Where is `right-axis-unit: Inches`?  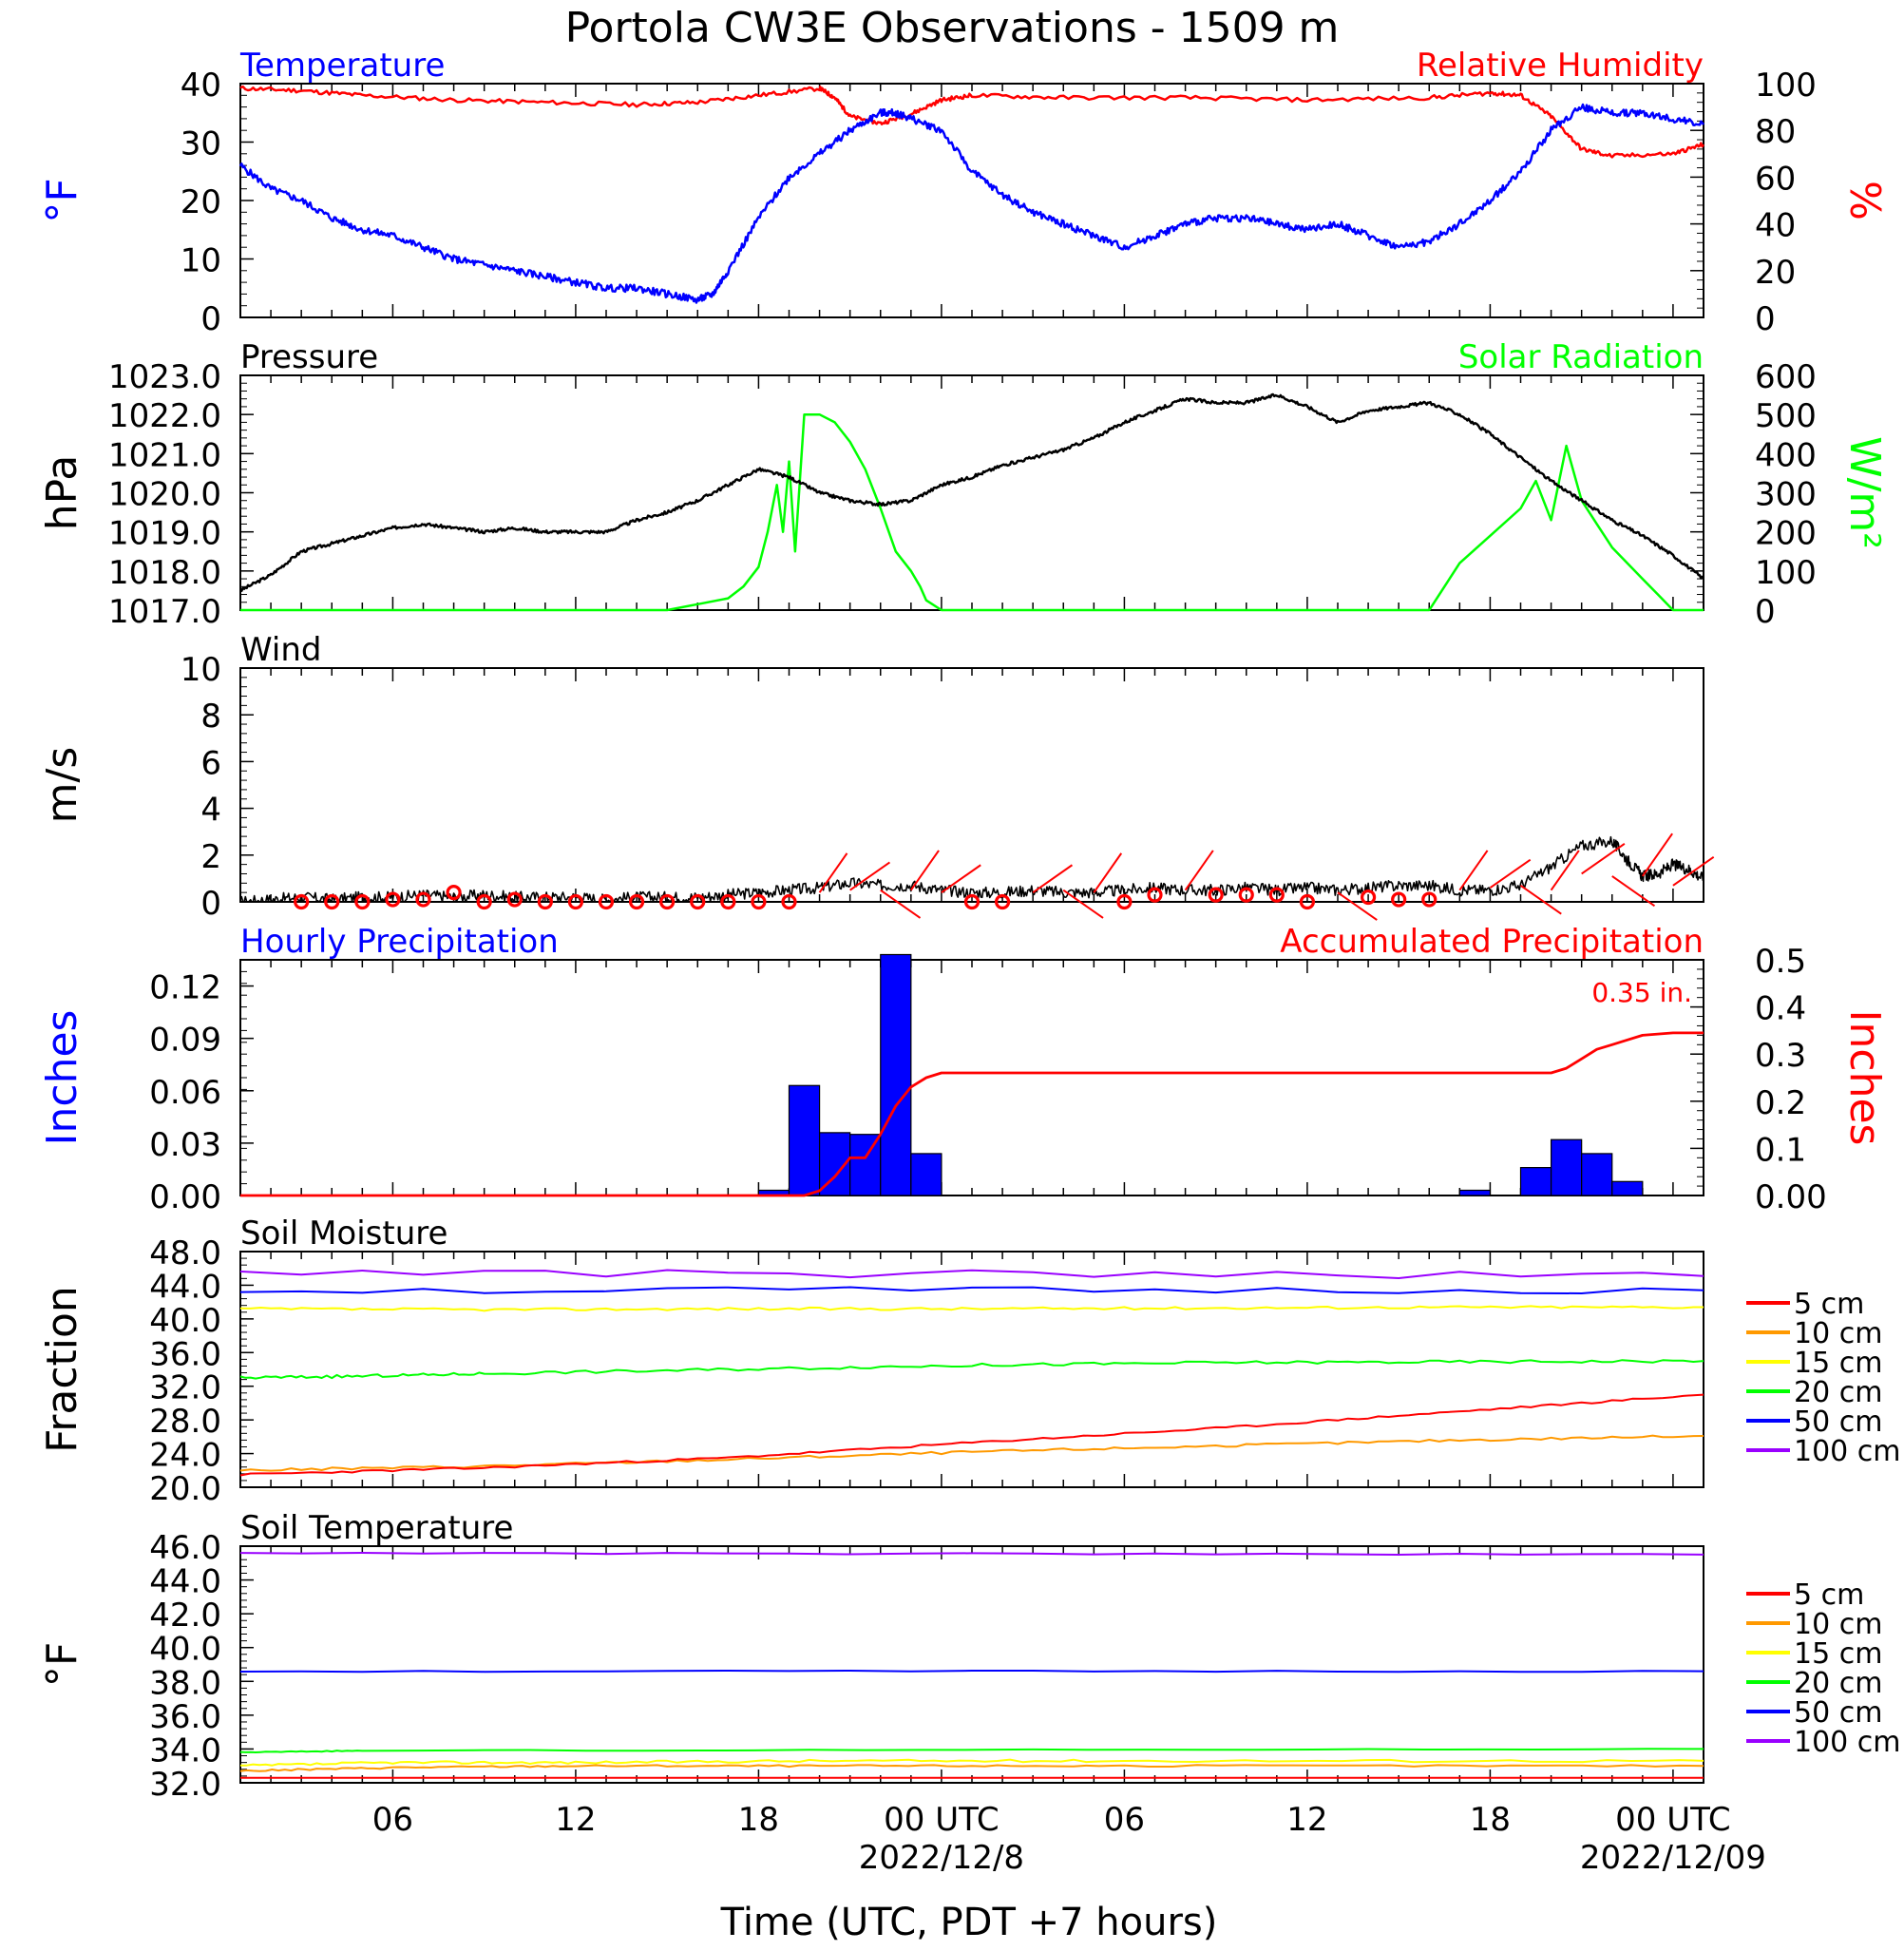
right-axis-unit: Inches is located at coordinates (1865, 1078).